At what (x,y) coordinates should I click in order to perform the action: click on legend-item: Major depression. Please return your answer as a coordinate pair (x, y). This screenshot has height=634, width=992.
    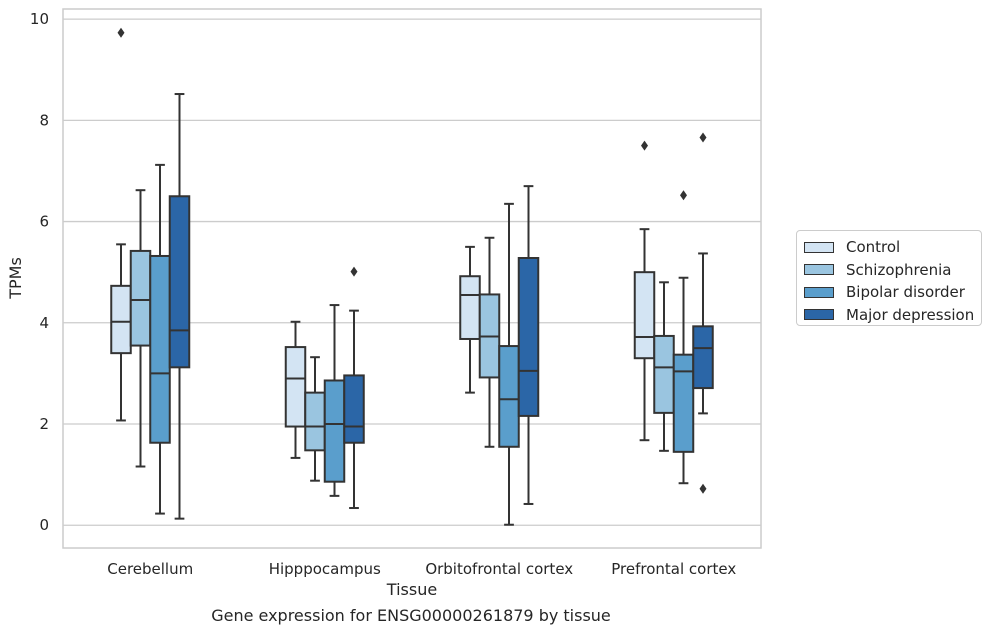
    Looking at the image, I should click on (892, 315).